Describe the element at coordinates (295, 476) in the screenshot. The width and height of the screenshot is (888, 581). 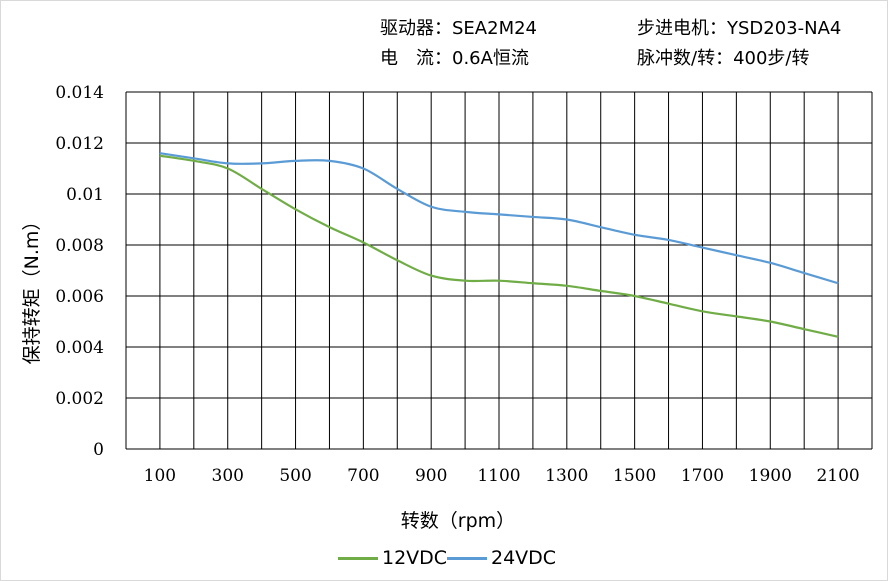
I see `x-tick-label: 500` at that location.